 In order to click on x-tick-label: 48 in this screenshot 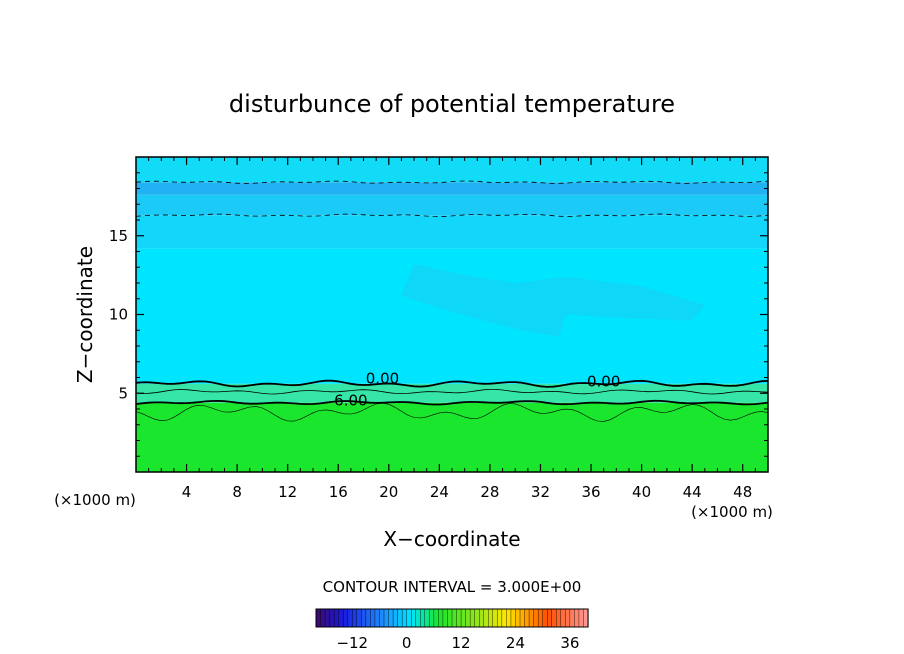, I will do `click(742, 492)`.